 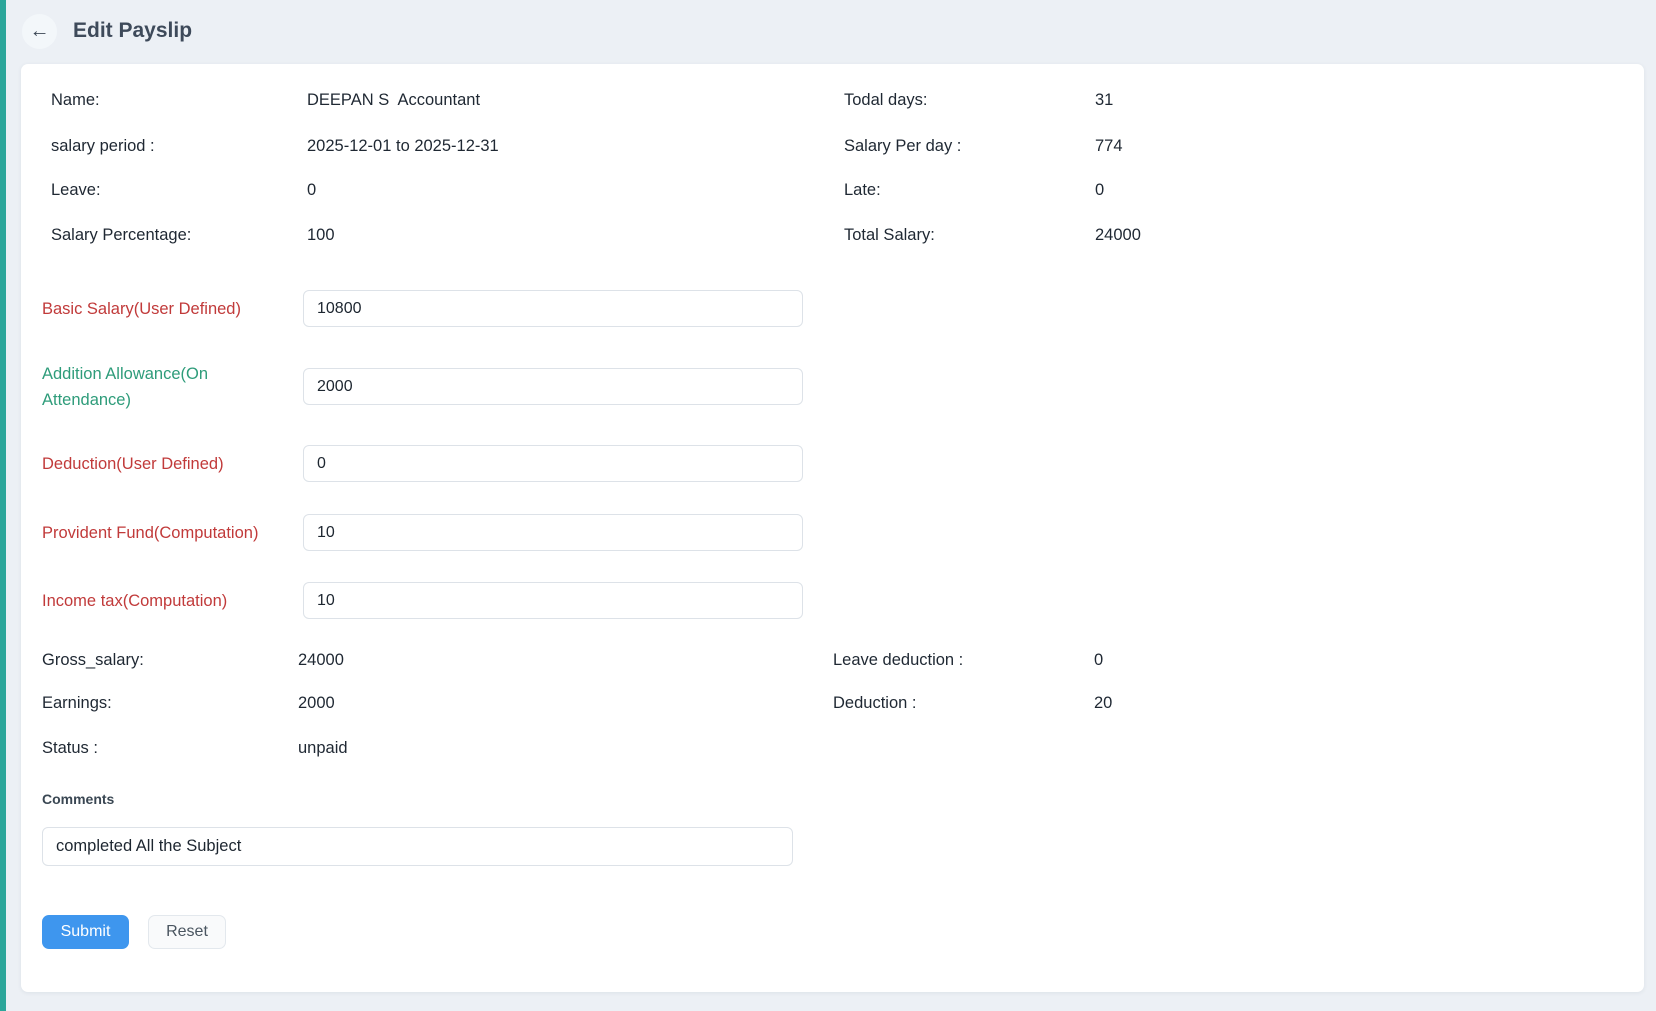 What do you see at coordinates (1133, 660) in the screenshot?
I see `totals-row-leave-deduction: Leave deduction : 0` at bounding box center [1133, 660].